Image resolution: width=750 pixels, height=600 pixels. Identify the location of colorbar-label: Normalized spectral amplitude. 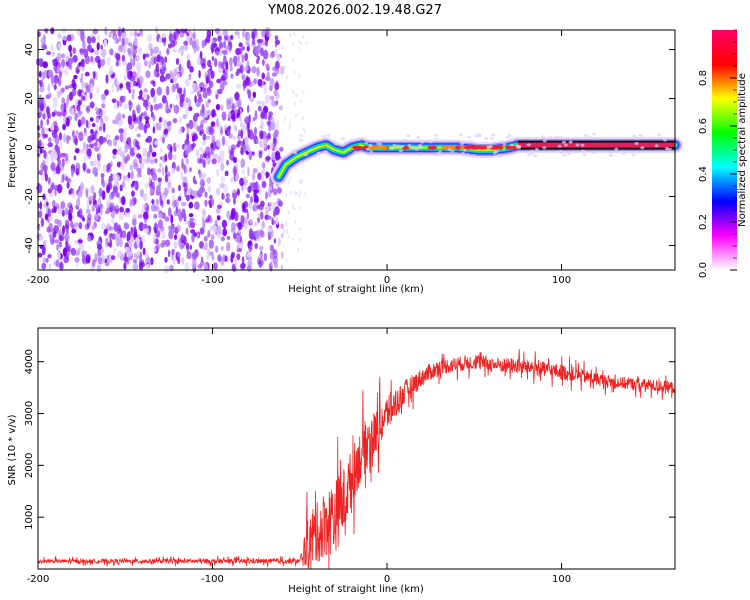
(742, 150).